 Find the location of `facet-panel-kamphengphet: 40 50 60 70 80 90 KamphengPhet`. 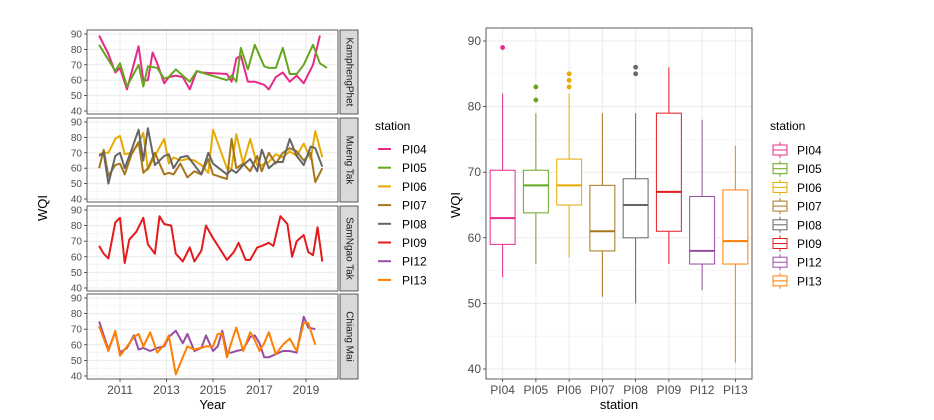

facet-panel-kamphengphet: 40 50 60 70 80 90 KamphengPhet is located at coordinates (215, 73).